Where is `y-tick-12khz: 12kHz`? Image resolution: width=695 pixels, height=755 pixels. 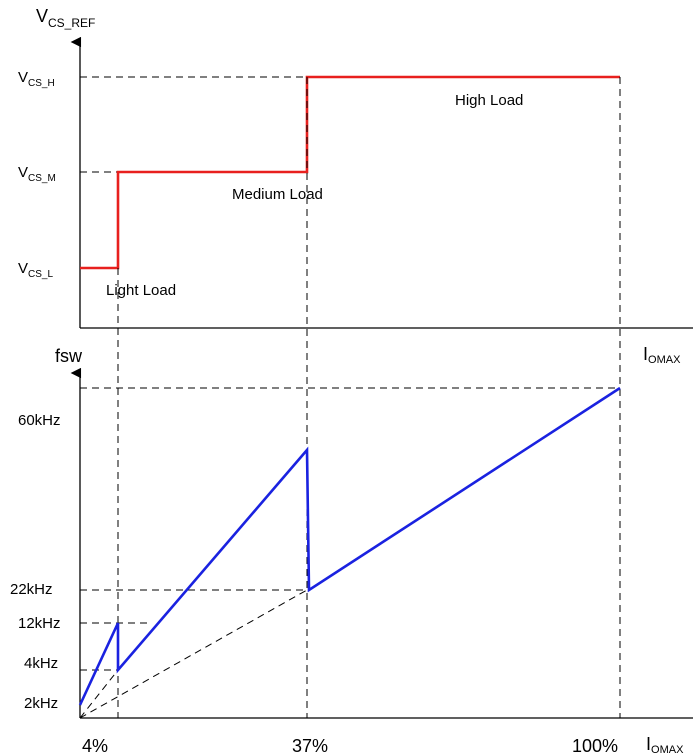 y-tick-12khz: 12kHz is located at coordinates (39, 623).